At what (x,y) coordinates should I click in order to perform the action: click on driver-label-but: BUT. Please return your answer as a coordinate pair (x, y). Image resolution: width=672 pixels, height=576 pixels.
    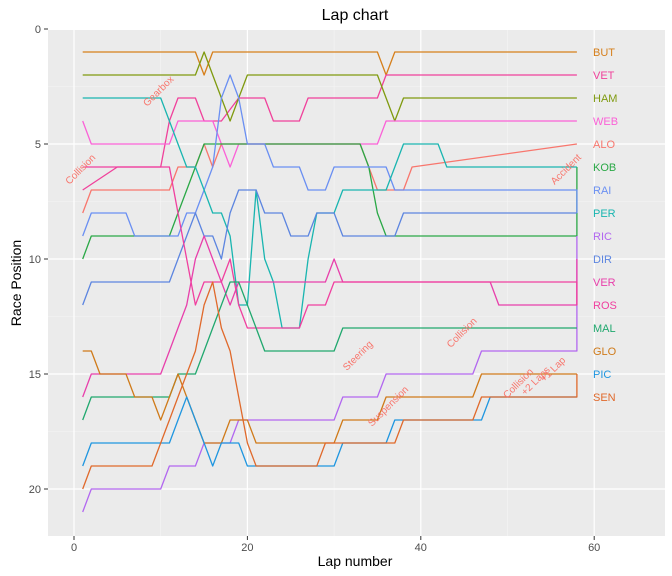
    Looking at the image, I should click on (604, 53).